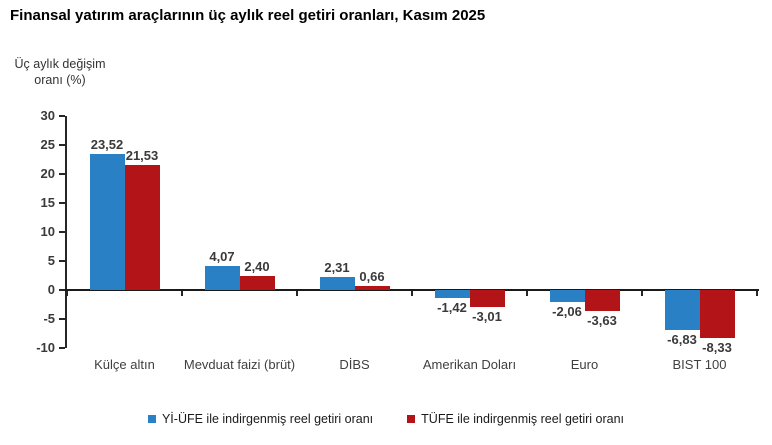 The height and width of the screenshot is (445, 772). What do you see at coordinates (412, 290) in the screenshot?
I see `x-axis-zero-line` at bounding box center [412, 290].